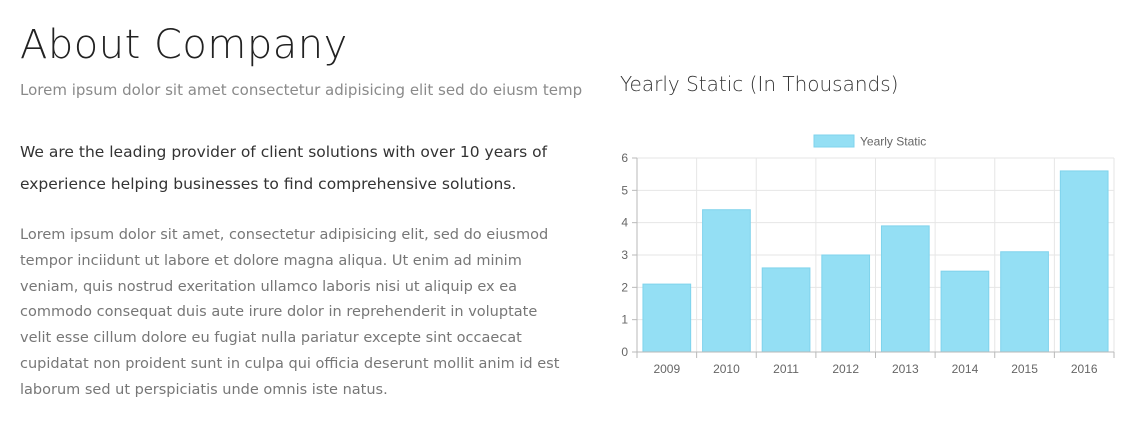  I want to click on legend: Yearly Static, so click(869, 141).